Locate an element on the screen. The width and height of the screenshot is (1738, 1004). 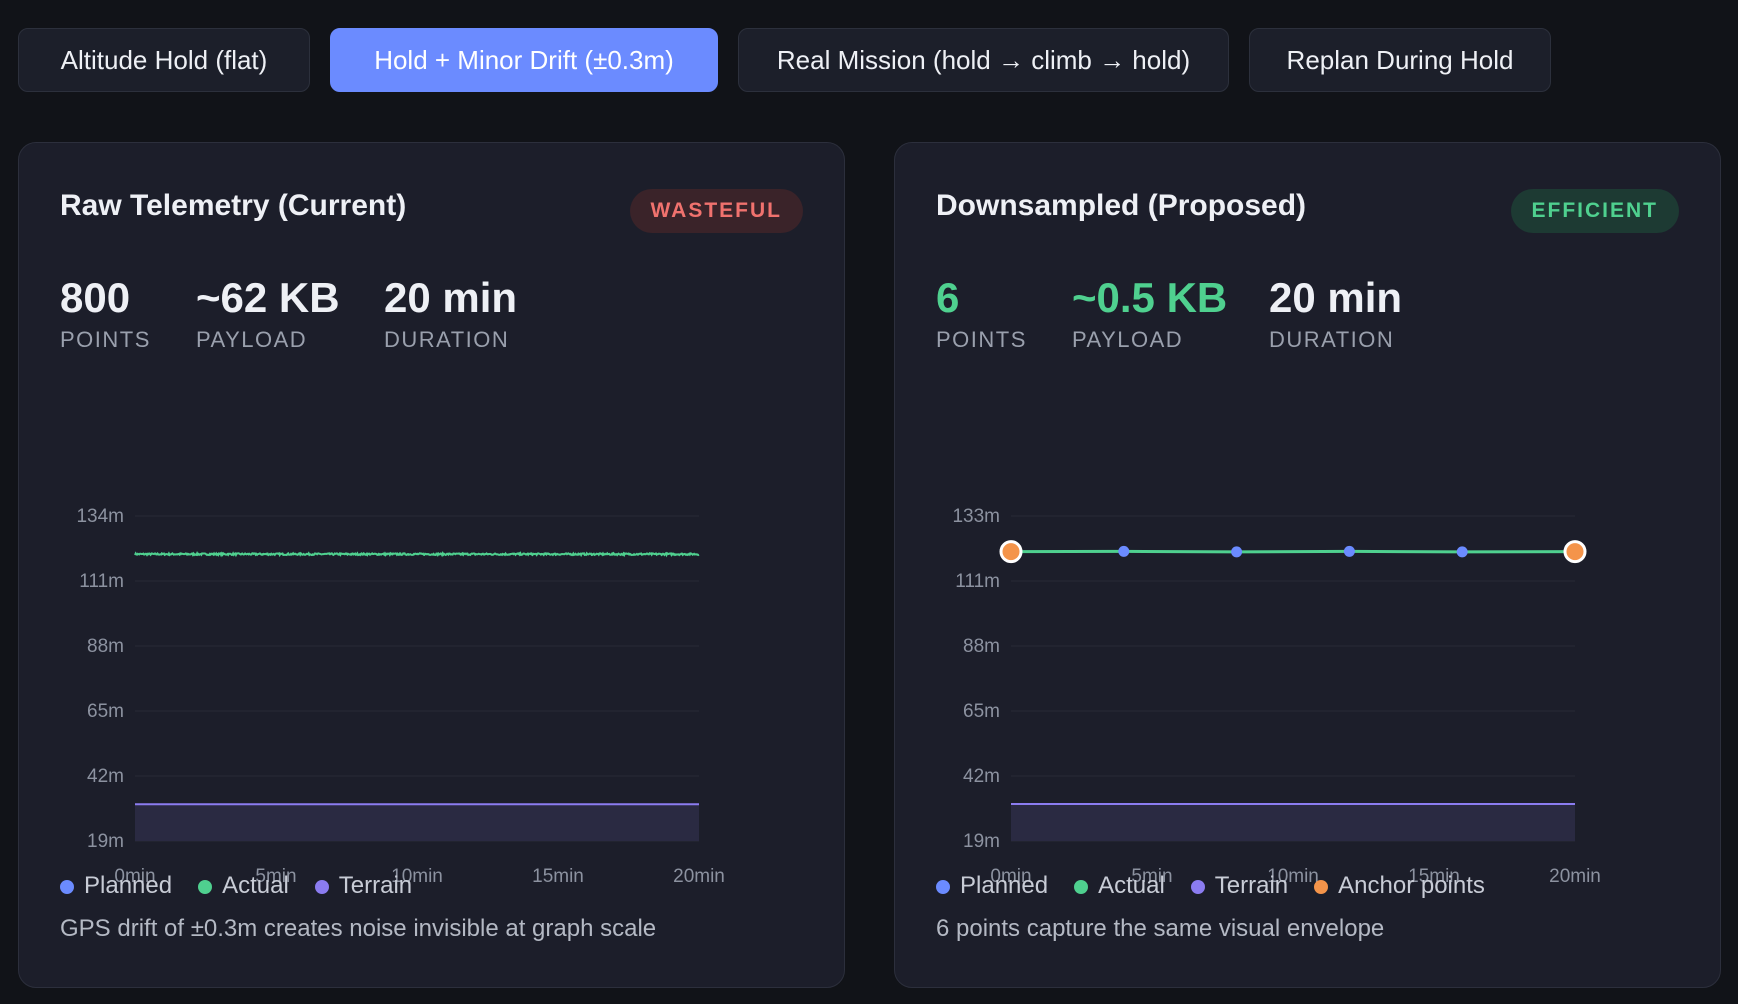
efficient-badge: EFFICIENT is located at coordinates (1594, 211).